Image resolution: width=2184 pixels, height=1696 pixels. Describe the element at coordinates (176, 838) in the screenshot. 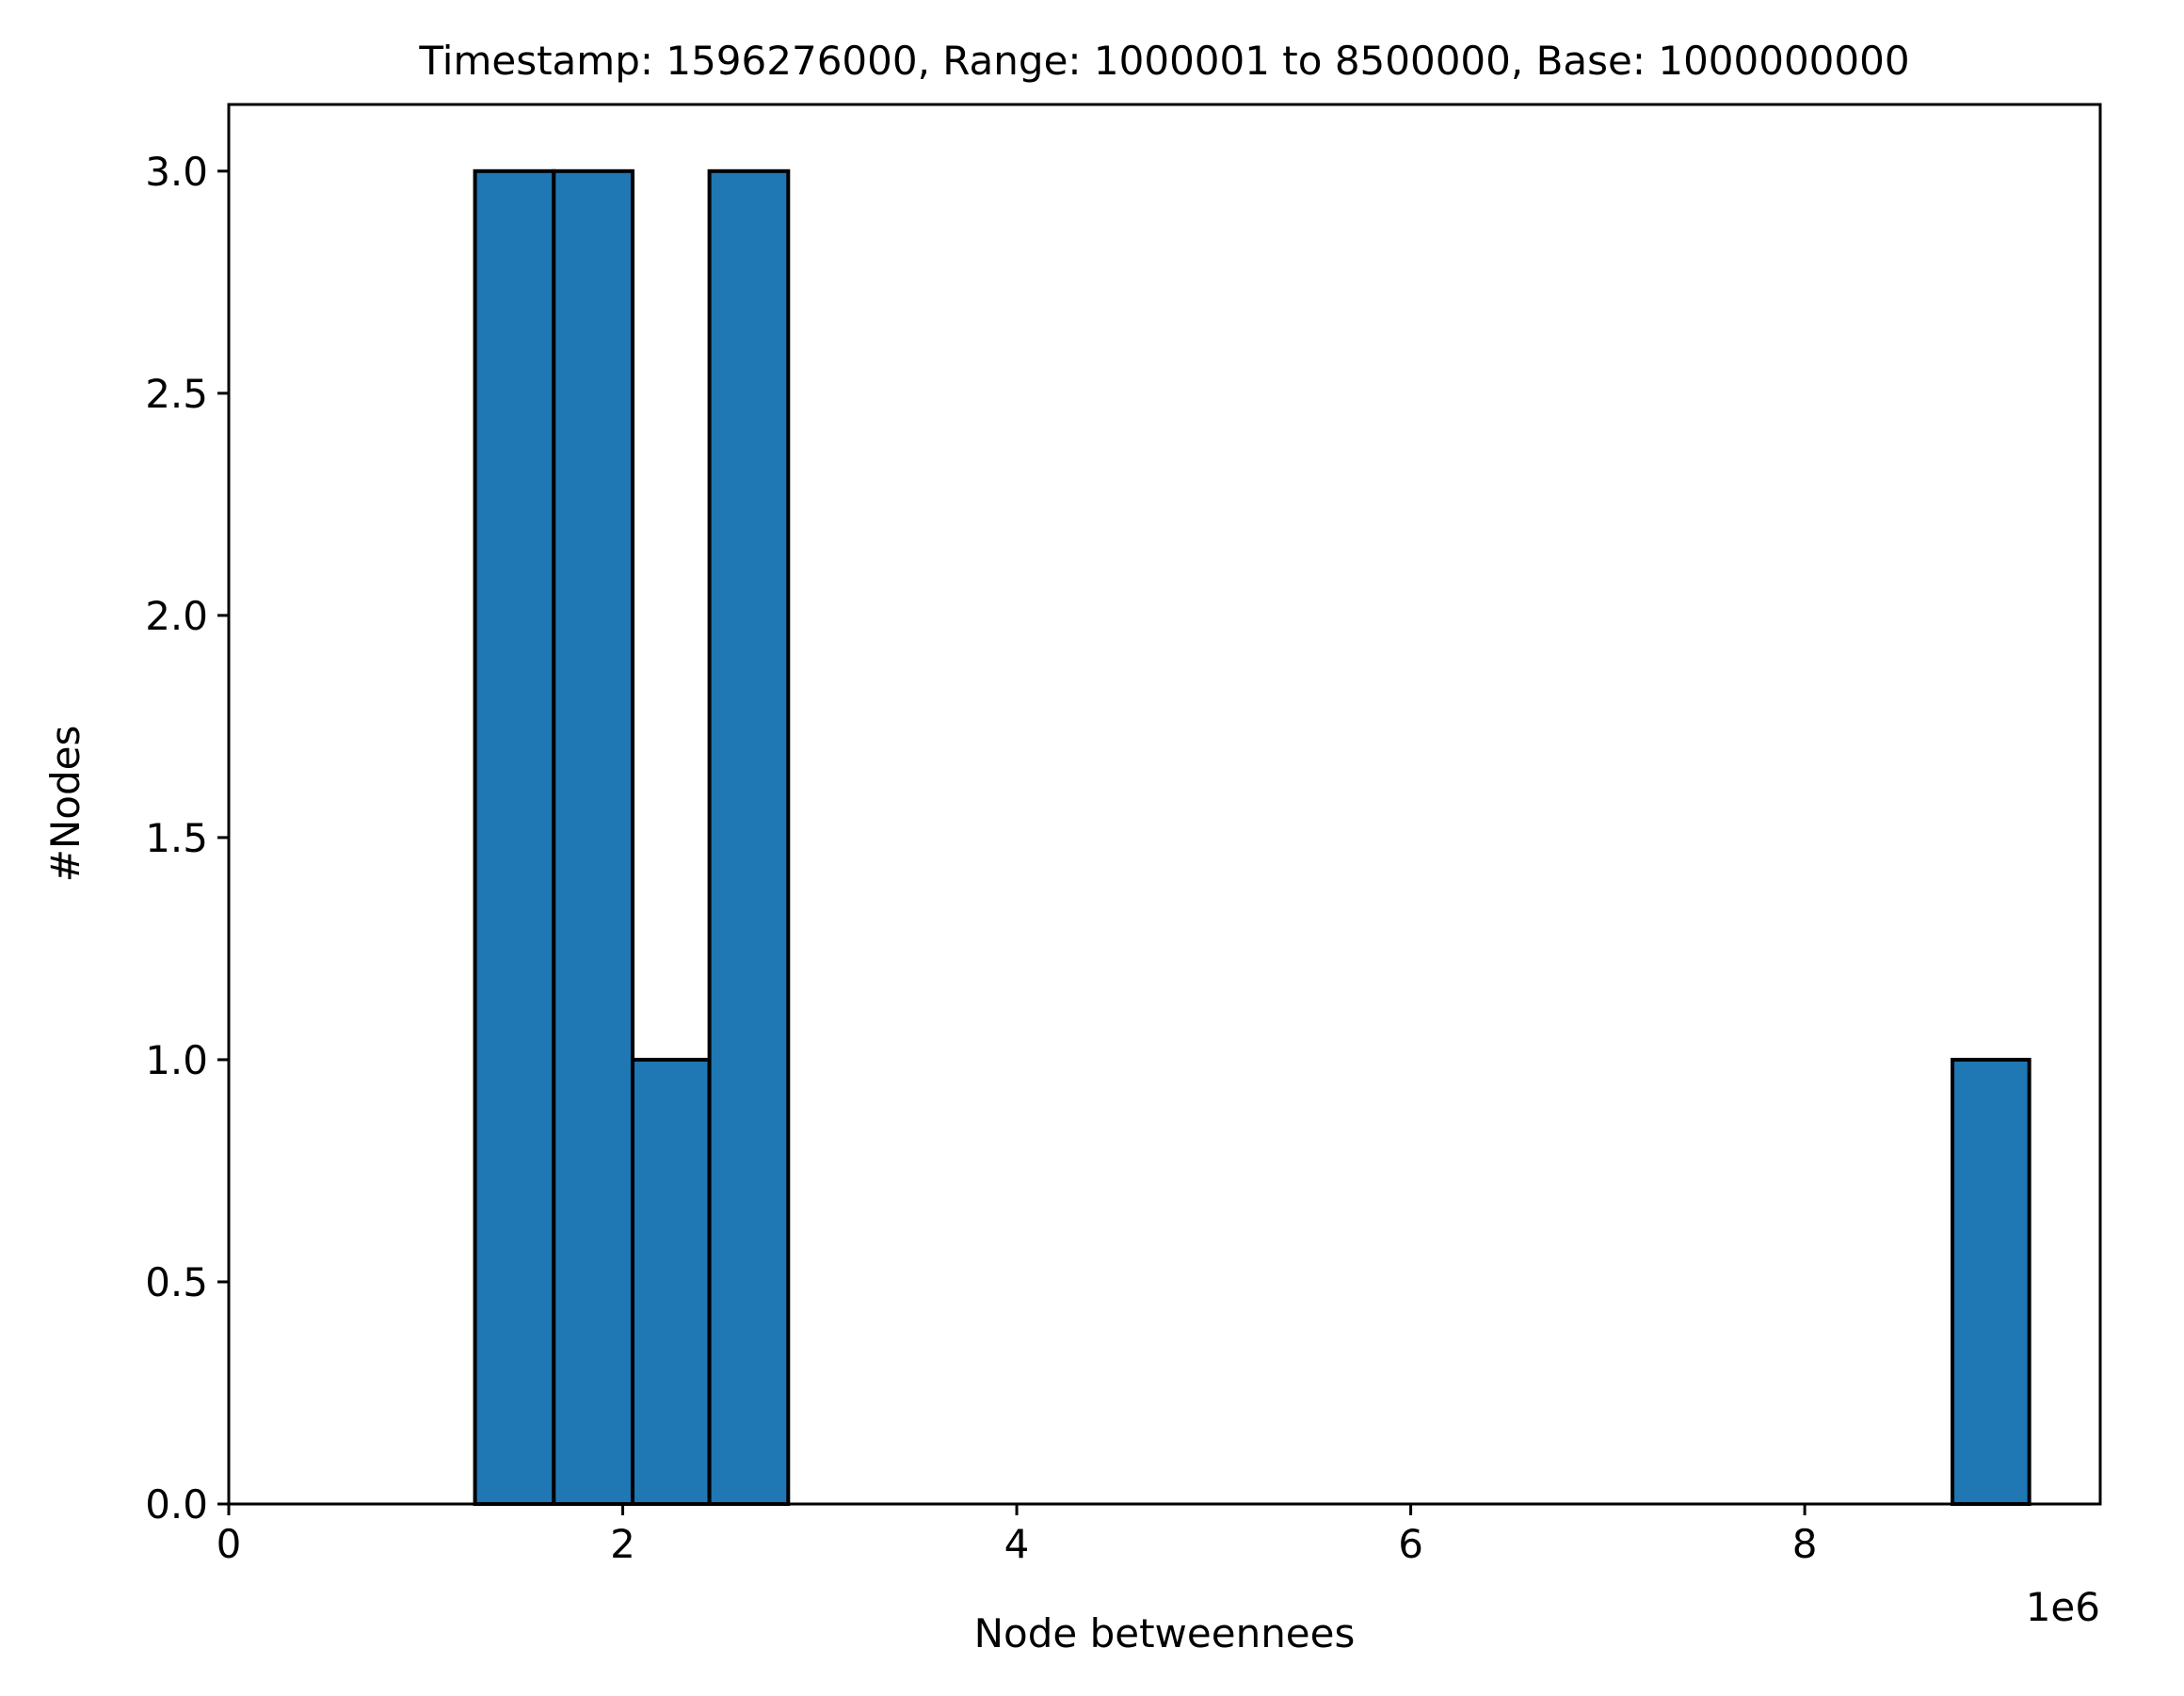

I see `y-tick-label-3: 1.5` at that location.